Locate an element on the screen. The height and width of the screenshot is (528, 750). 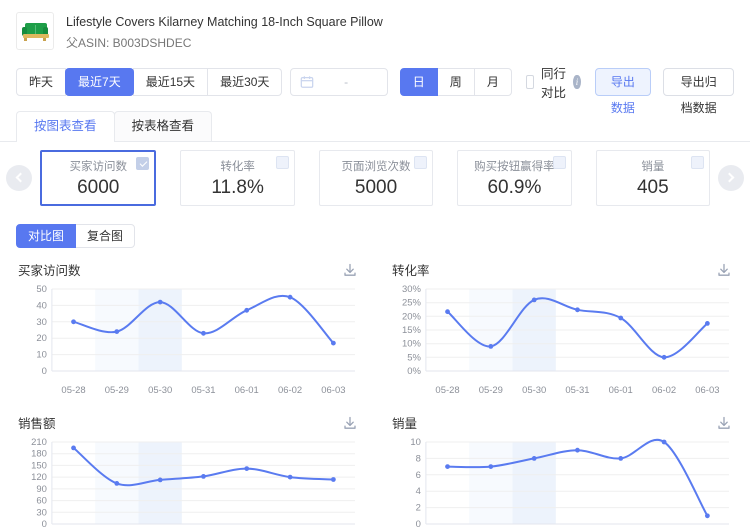
granularity-month-button: 月 is located at coordinates (492, 82).